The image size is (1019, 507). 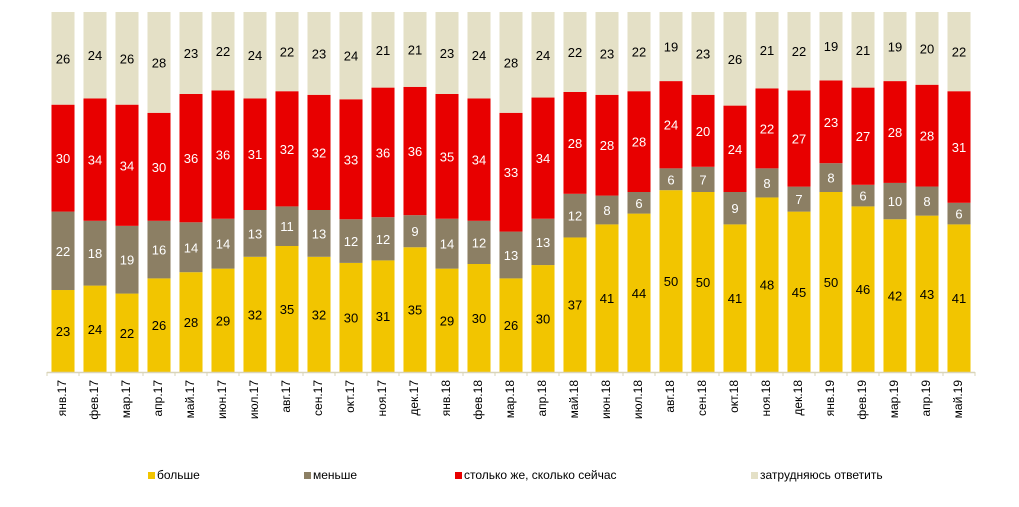 What do you see at coordinates (607, 53) in the screenshot?
I see `data-label-июн.18-s3: 23` at bounding box center [607, 53].